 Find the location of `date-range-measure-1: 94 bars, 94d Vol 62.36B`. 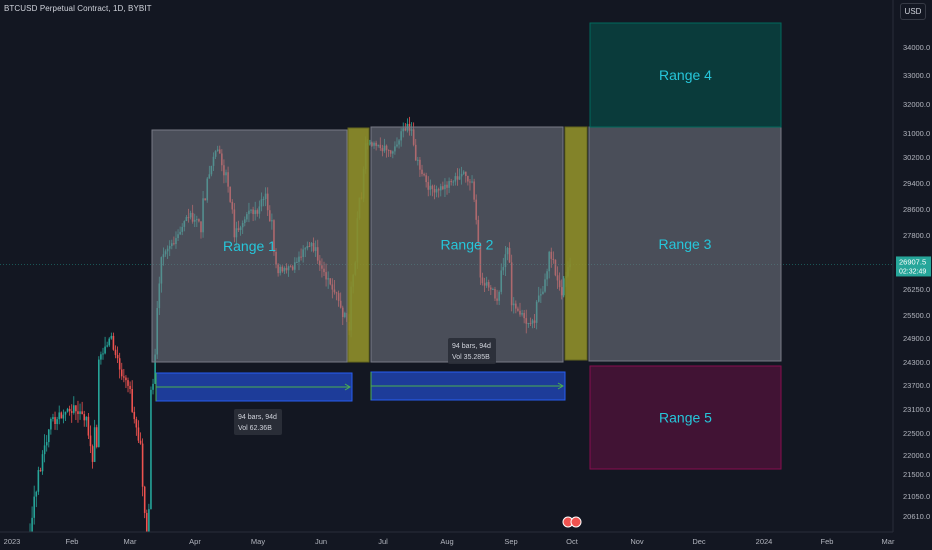

date-range-measure-1: 94 bars, 94d Vol 62.36B is located at coordinates (254, 403).